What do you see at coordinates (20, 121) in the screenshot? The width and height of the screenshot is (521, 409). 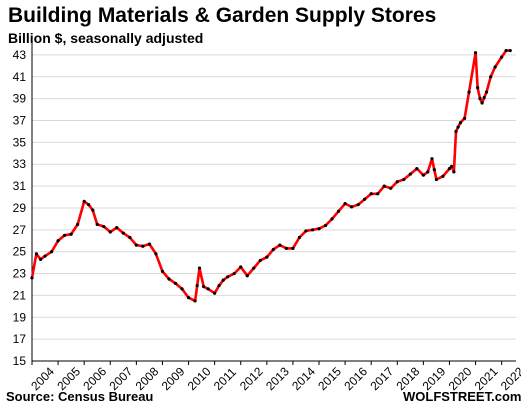 I see `y-tick-label: 37` at bounding box center [20, 121].